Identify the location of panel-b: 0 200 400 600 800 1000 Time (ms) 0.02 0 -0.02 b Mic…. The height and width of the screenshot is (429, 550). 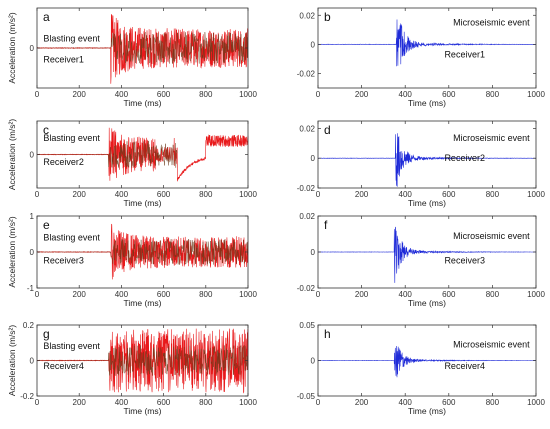
(421, 57).